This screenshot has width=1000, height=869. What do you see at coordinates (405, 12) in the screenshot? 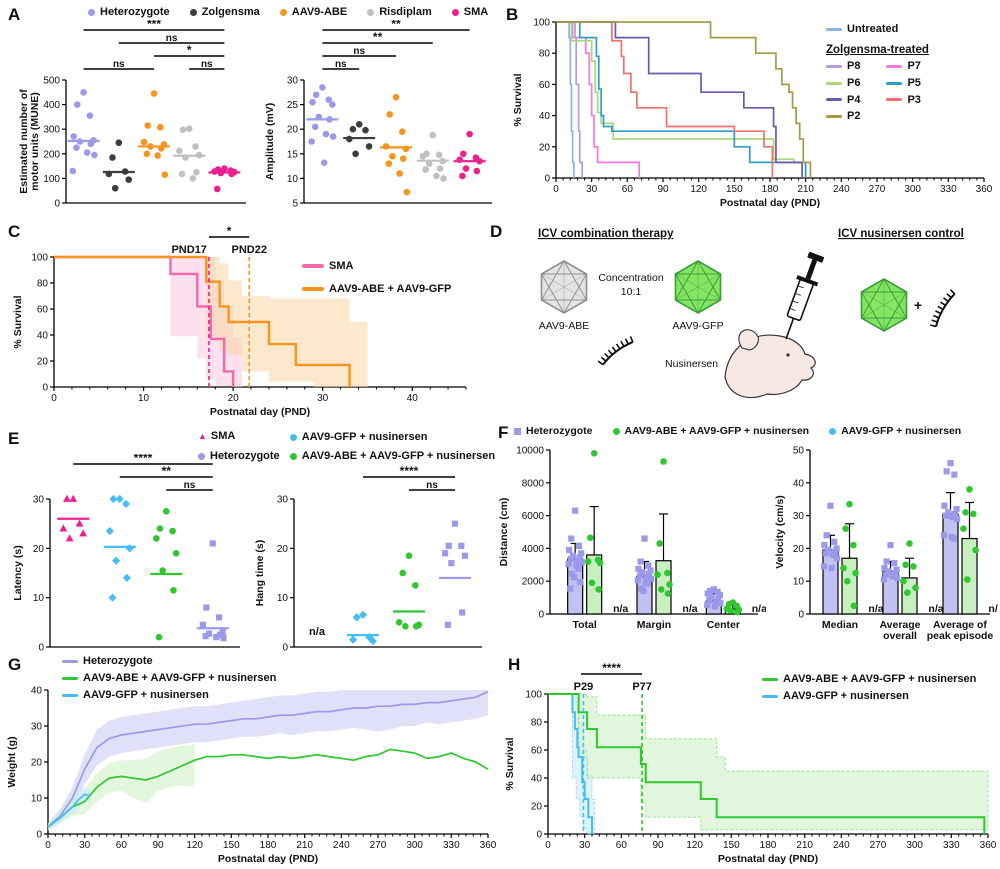
I see `legend-label: Risdiplam` at bounding box center [405, 12].